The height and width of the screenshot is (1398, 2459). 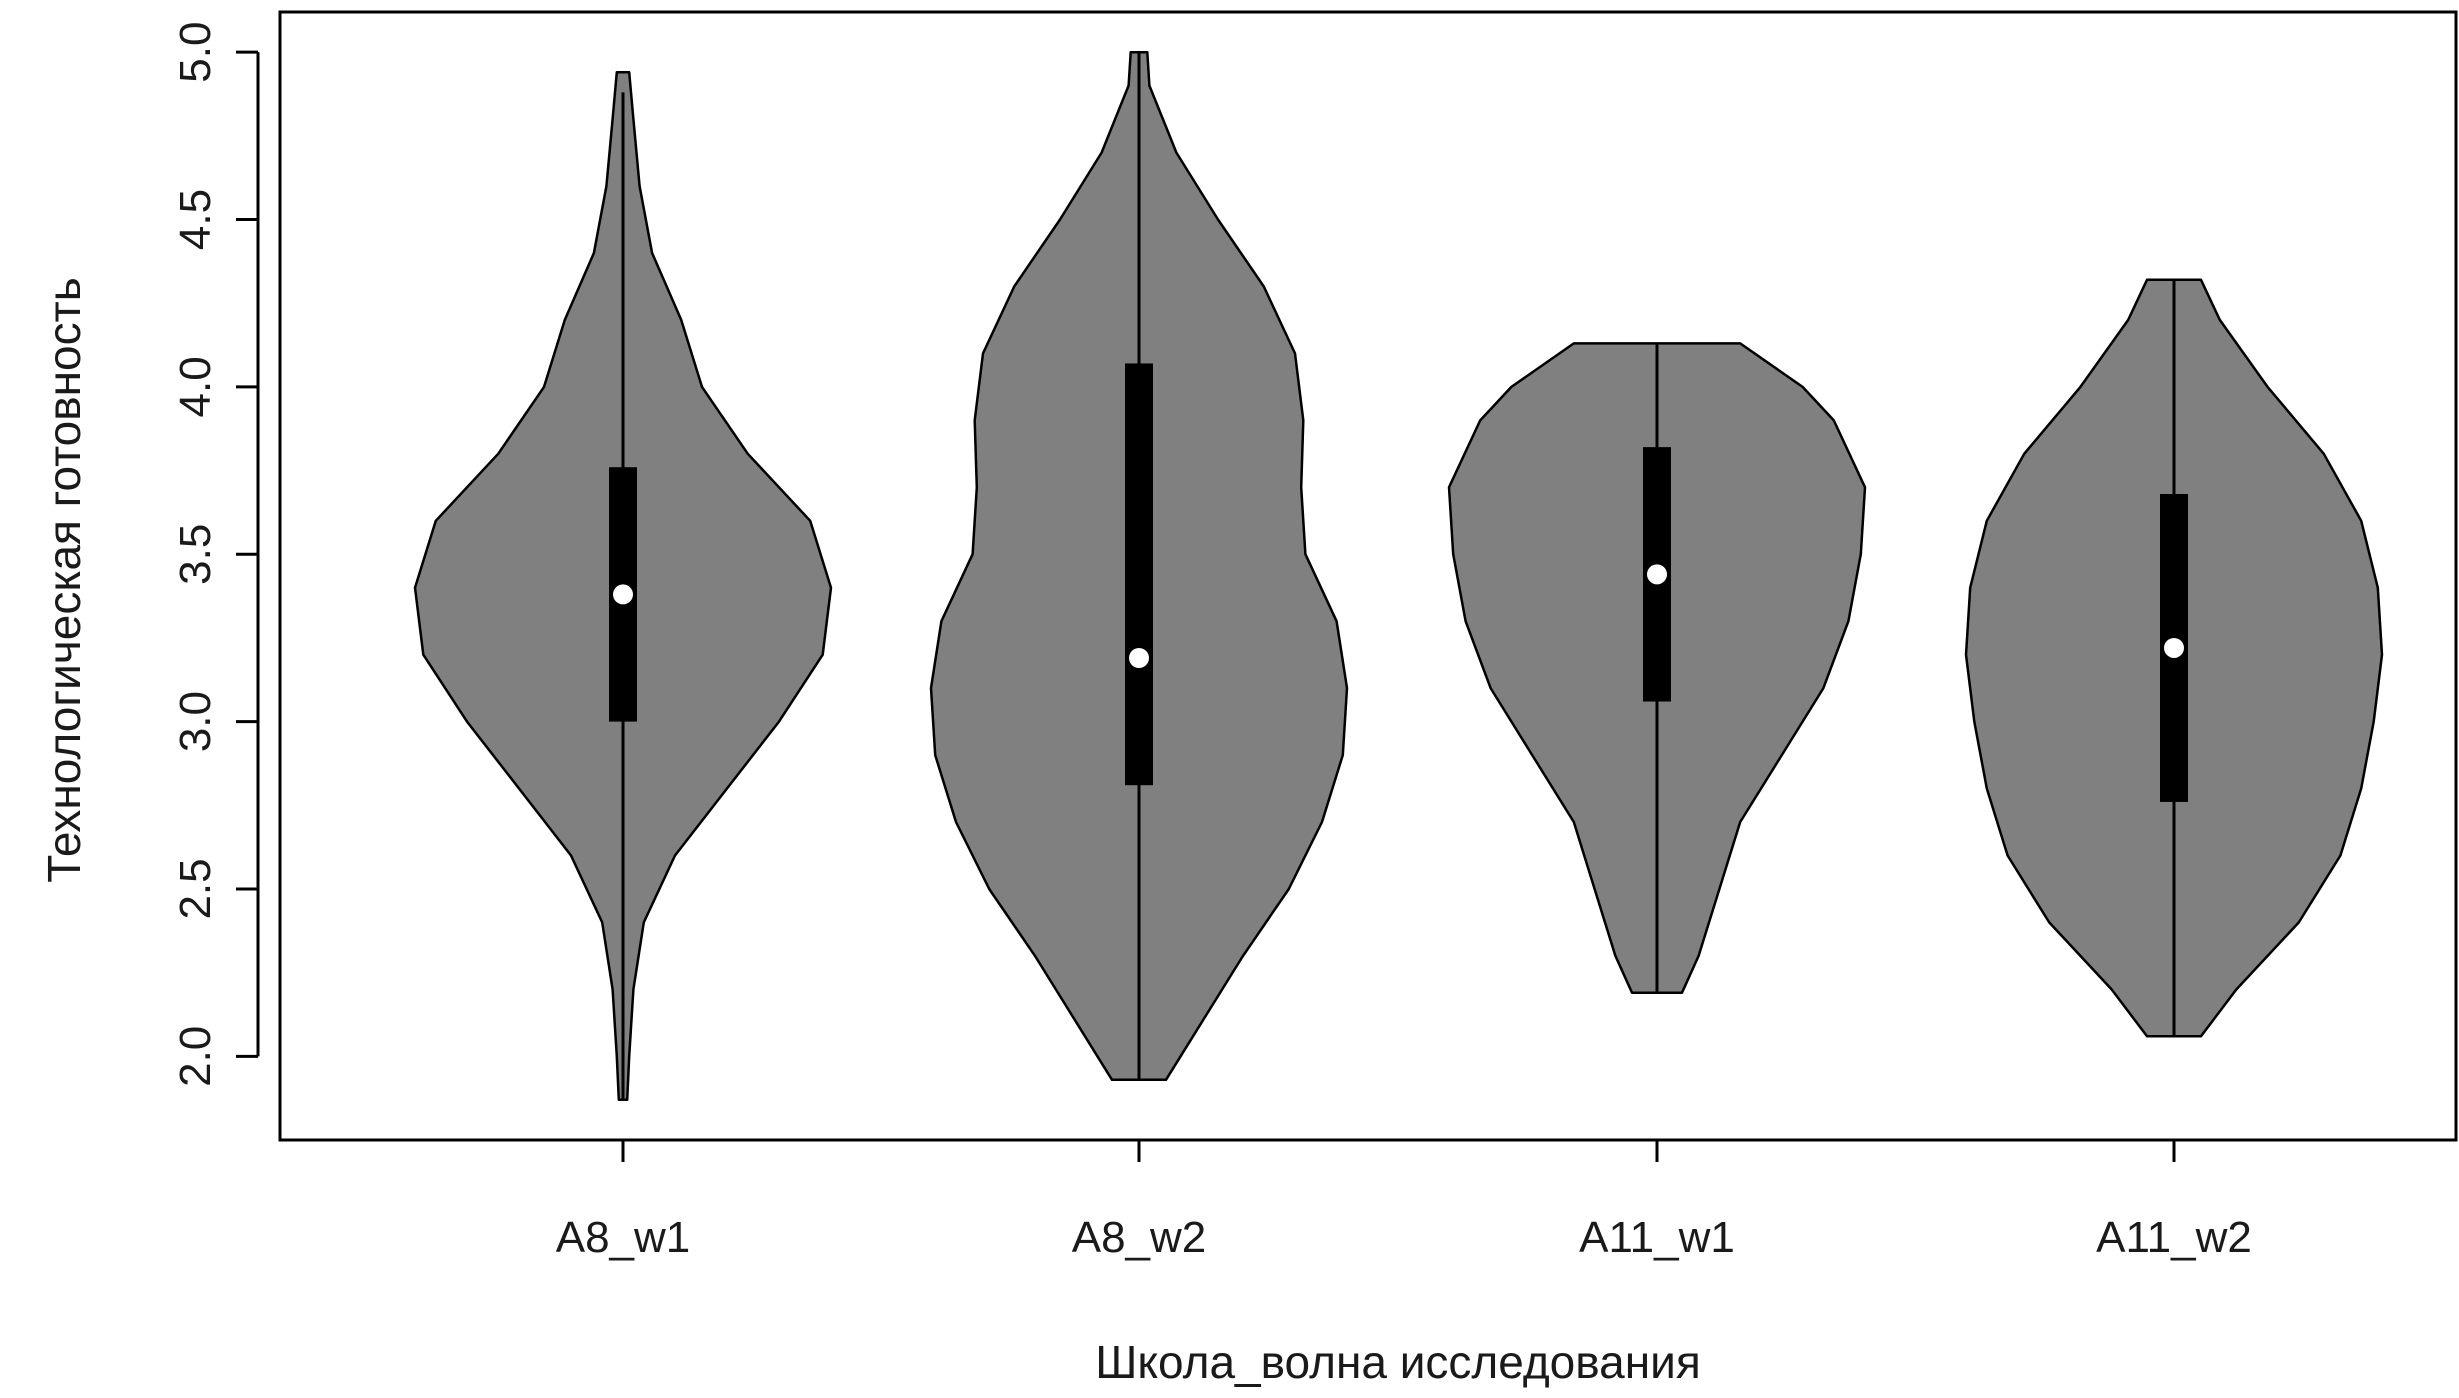 What do you see at coordinates (1657, 668) in the screenshot?
I see `violin-A11_w1` at bounding box center [1657, 668].